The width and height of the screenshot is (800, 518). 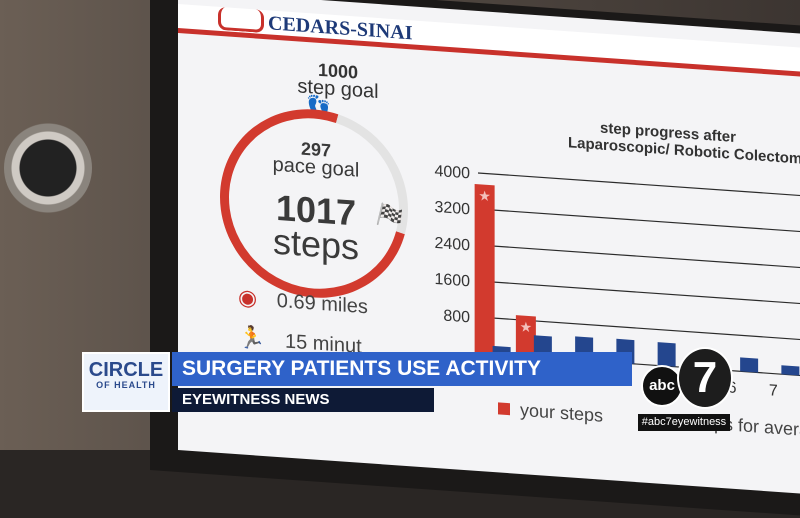 What do you see at coordinates (316, 202) in the screenshot?
I see `ring-center: 297 pace goal 1017 steps` at bounding box center [316, 202].